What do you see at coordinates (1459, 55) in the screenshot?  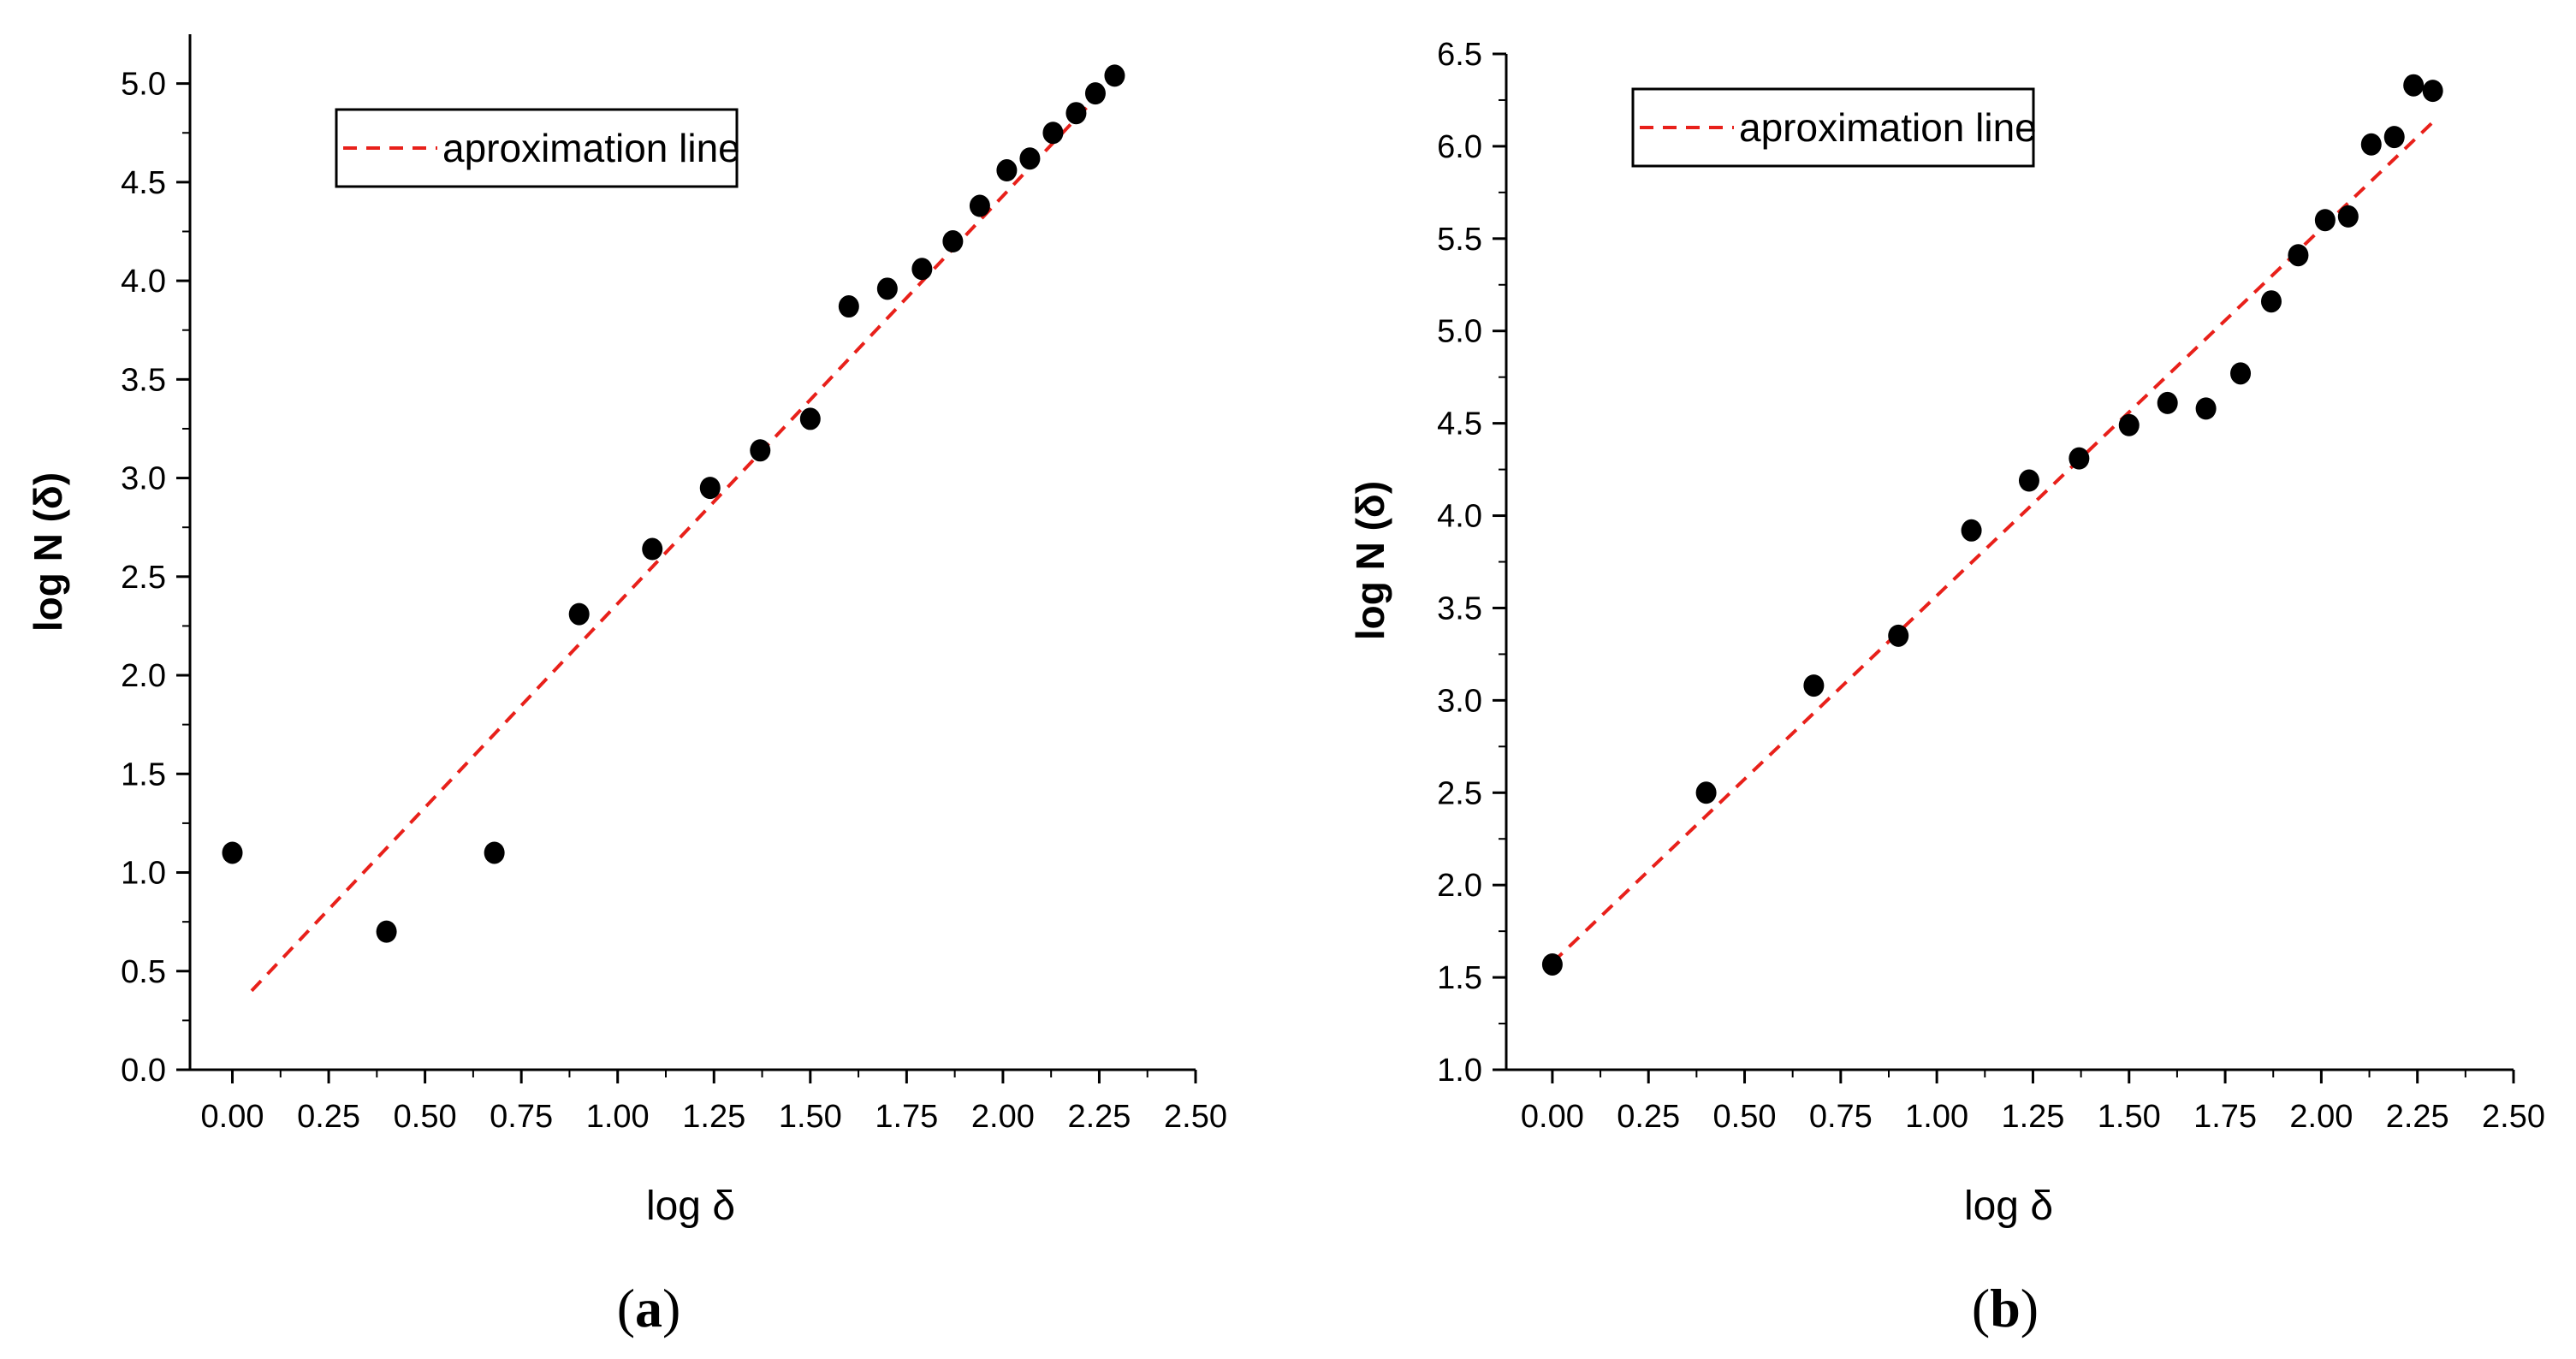 I see `y-tick-label: 6.5` at bounding box center [1459, 55].